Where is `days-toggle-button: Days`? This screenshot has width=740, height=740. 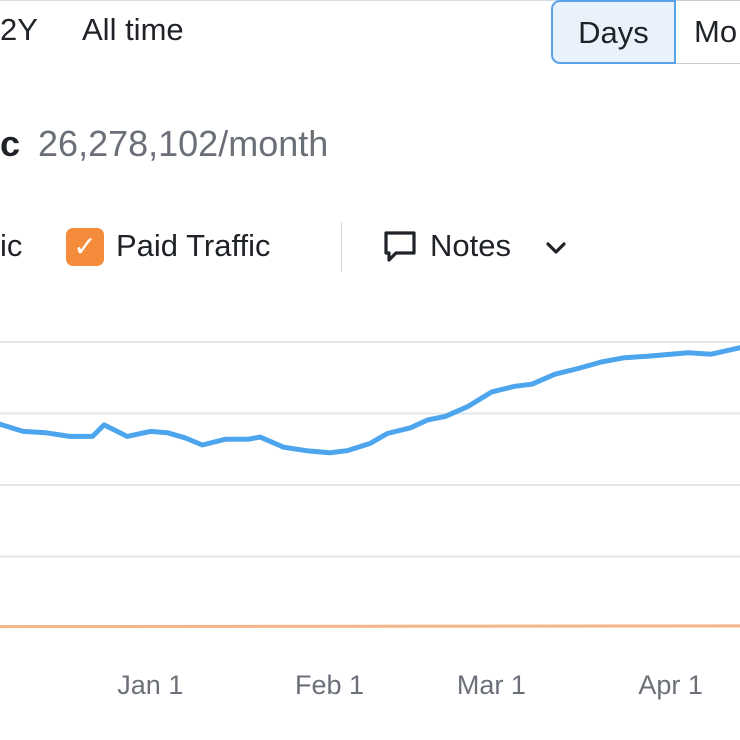
days-toggle-button: Days is located at coordinates (613, 32).